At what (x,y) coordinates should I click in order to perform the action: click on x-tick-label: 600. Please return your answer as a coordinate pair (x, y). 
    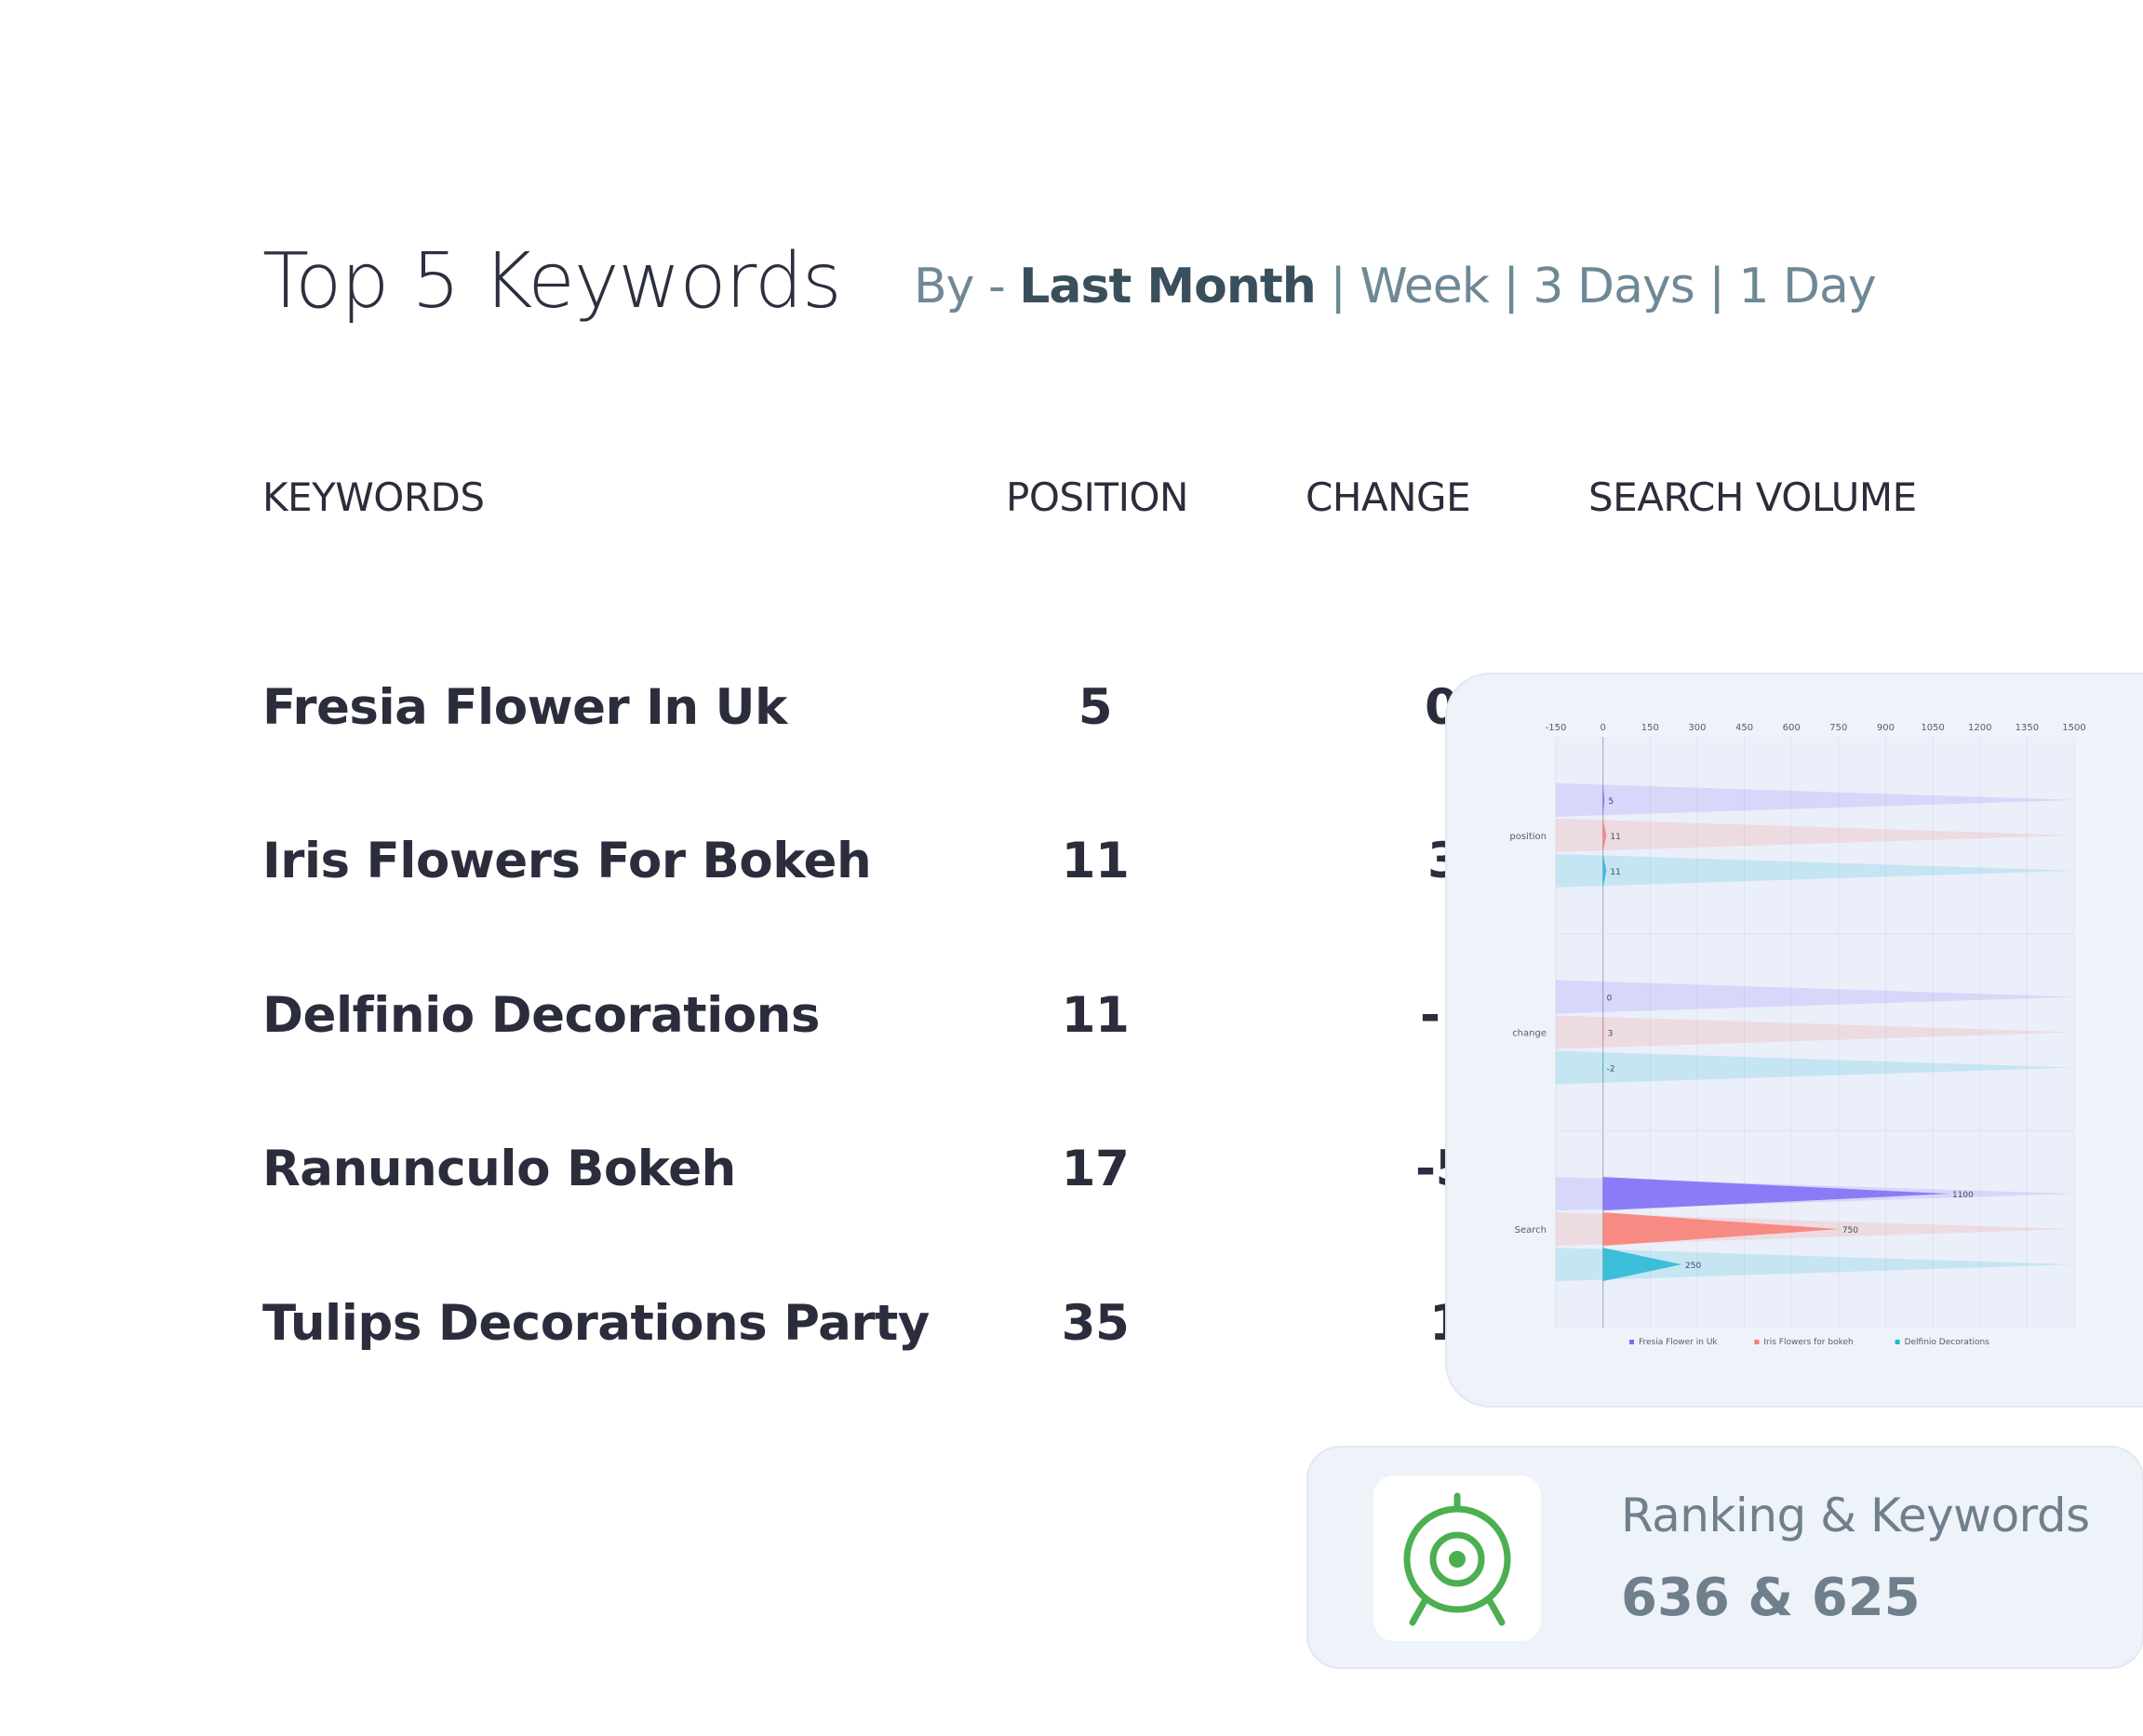
    Looking at the image, I should click on (1792, 728).